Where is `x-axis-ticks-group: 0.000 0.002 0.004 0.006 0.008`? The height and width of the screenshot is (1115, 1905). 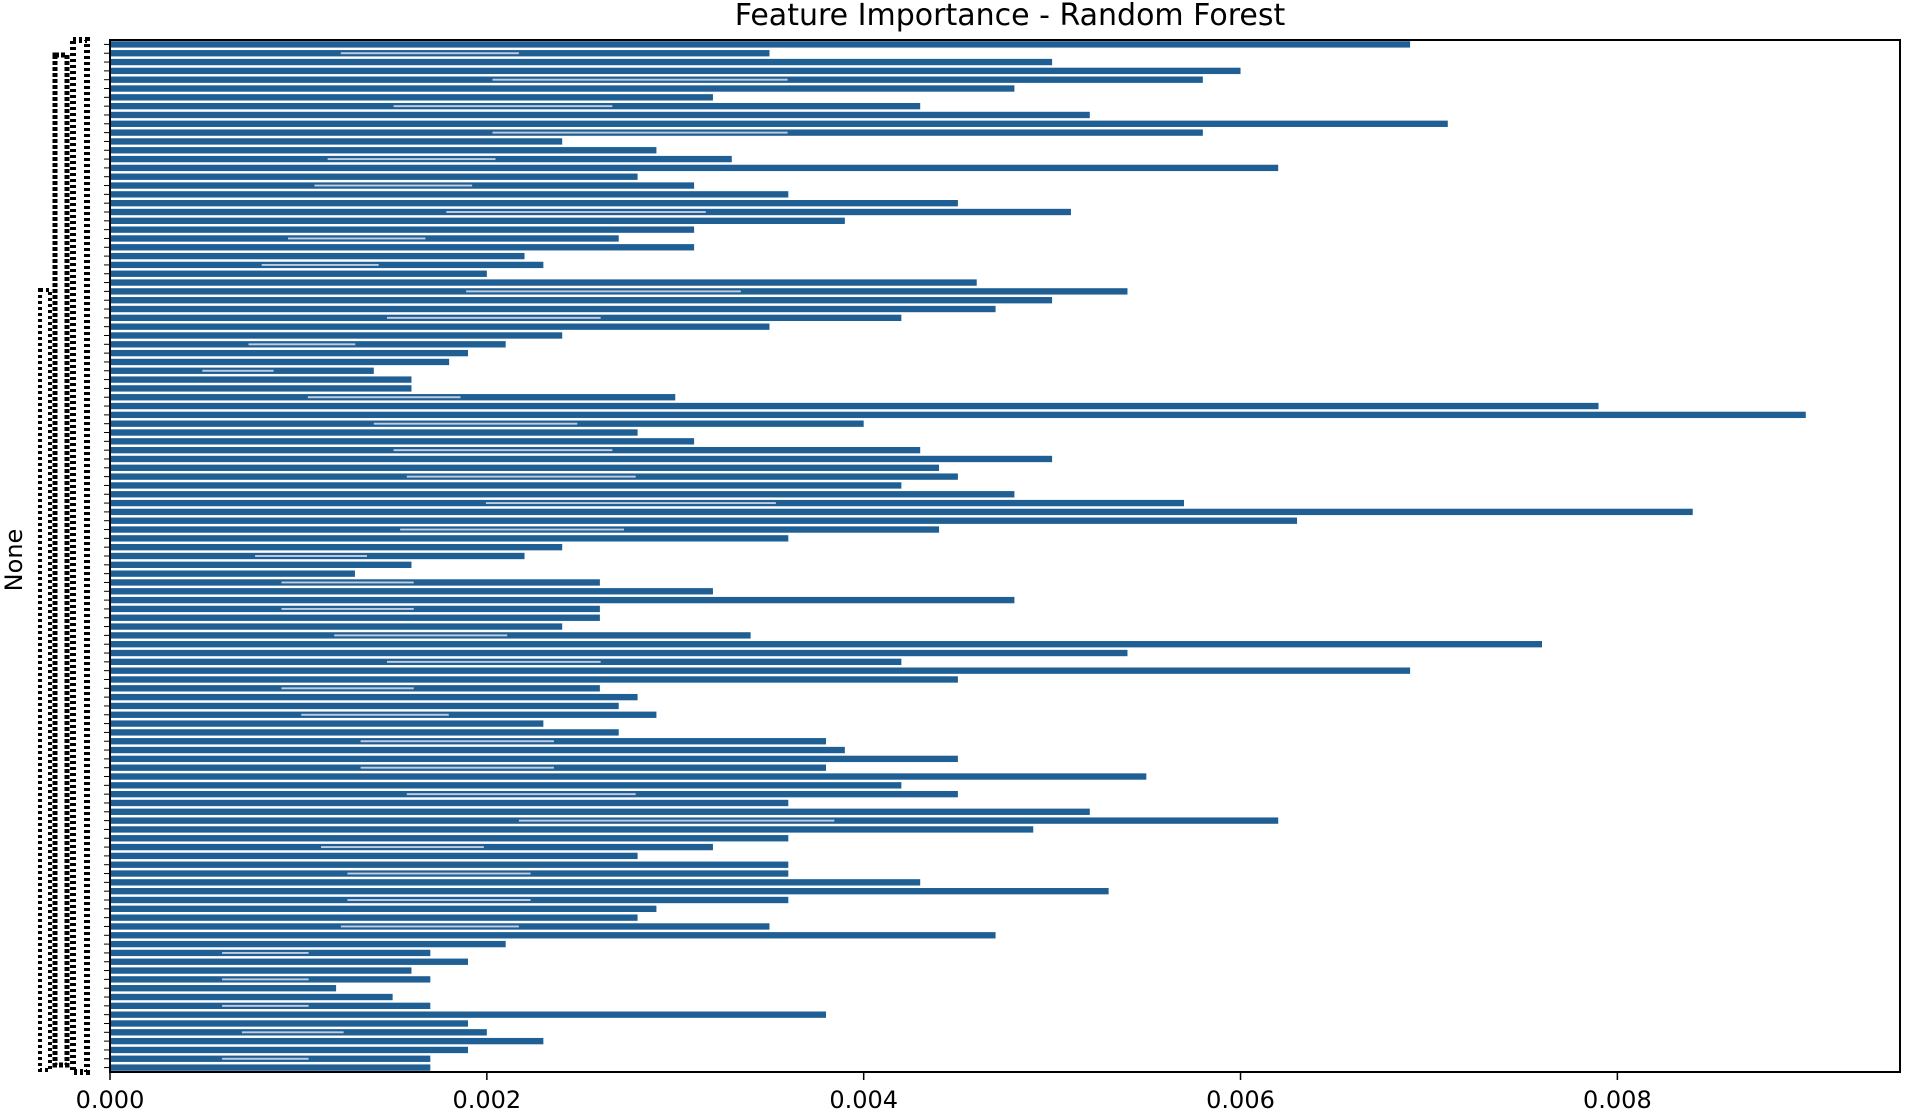
x-axis-ticks-group: 0.000 0.002 0.004 0.006 0.008 is located at coordinates (864, 1093).